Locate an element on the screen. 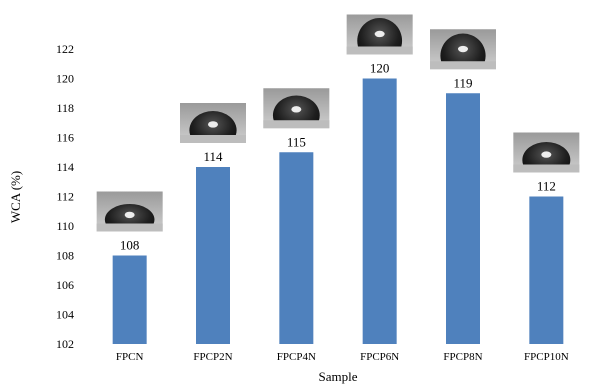 The width and height of the screenshot is (594, 385). x-tick-label: FPCP6N is located at coordinates (379, 357).